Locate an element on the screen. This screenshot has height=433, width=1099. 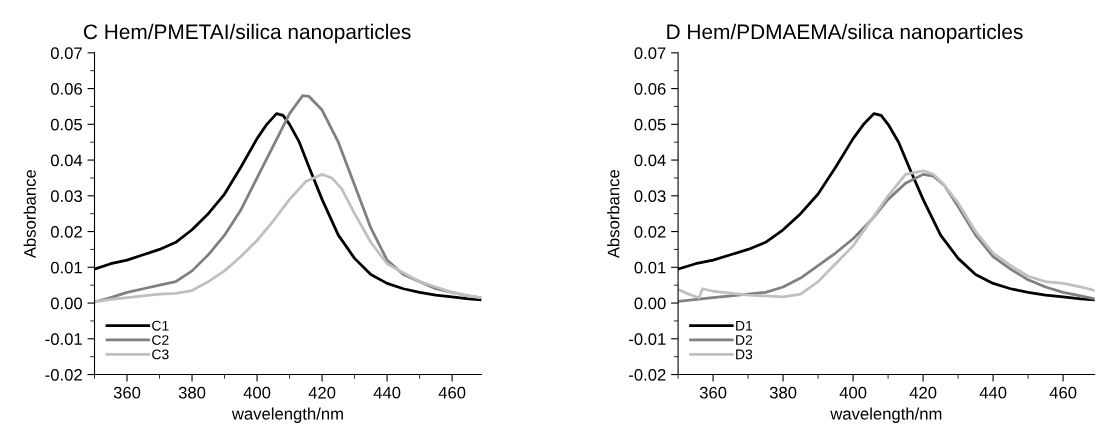
legend-label: D2 is located at coordinates (744, 340).